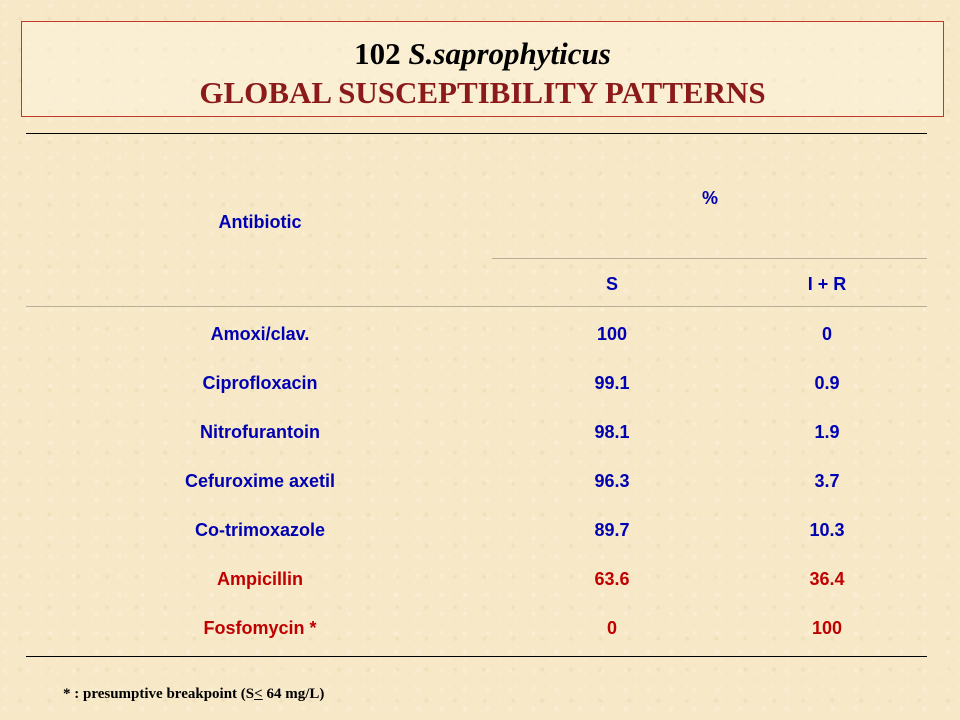 The width and height of the screenshot is (960, 720). What do you see at coordinates (476, 133) in the screenshot?
I see `table-top-rule` at bounding box center [476, 133].